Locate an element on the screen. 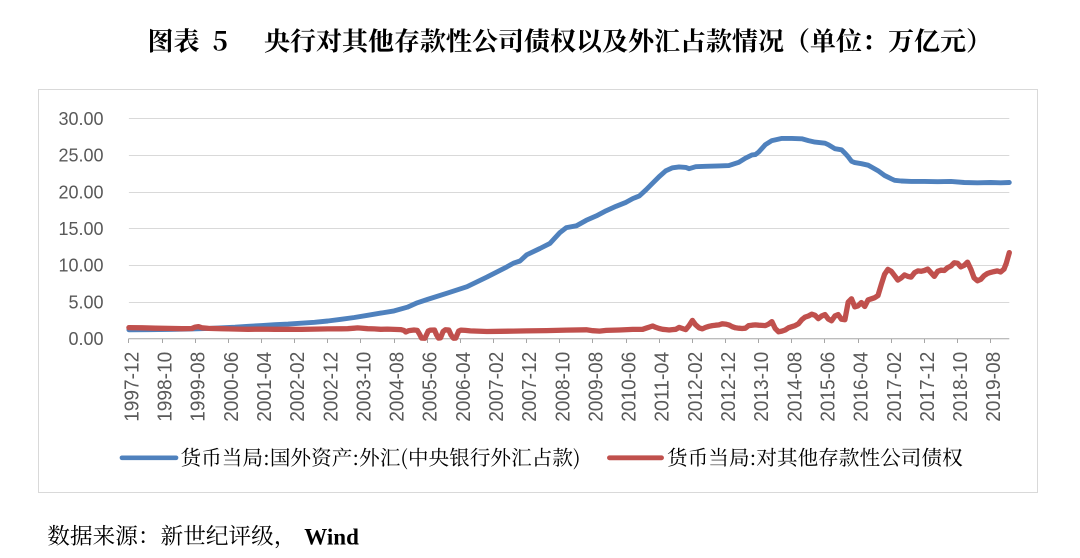  svg-text: 10.00 is located at coordinates (80, 266).